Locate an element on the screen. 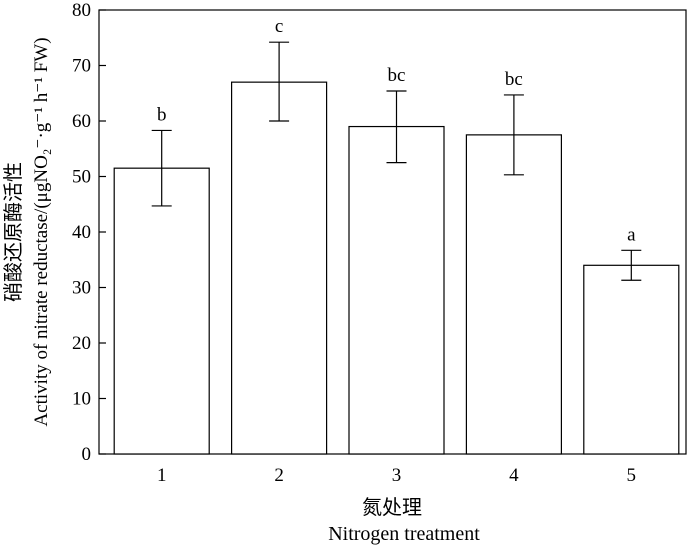 This screenshot has height=546, width=700. significance-label-5: a is located at coordinates (631, 234).